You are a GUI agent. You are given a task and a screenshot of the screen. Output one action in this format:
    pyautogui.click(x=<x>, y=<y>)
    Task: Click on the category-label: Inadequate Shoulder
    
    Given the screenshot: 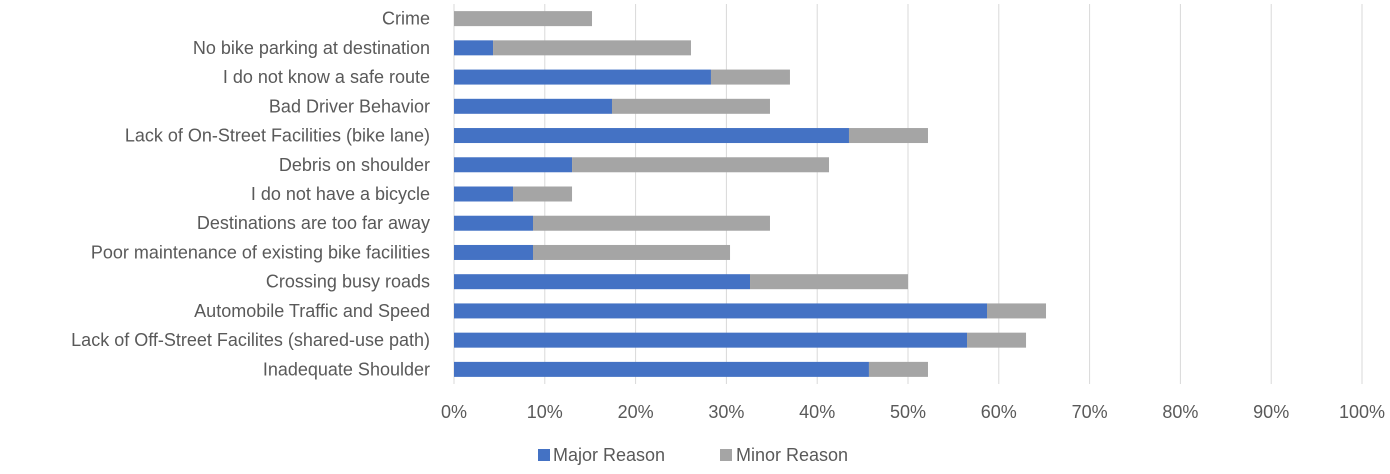 What is the action you would take?
    pyautogui.click(x=346, y=369)
    